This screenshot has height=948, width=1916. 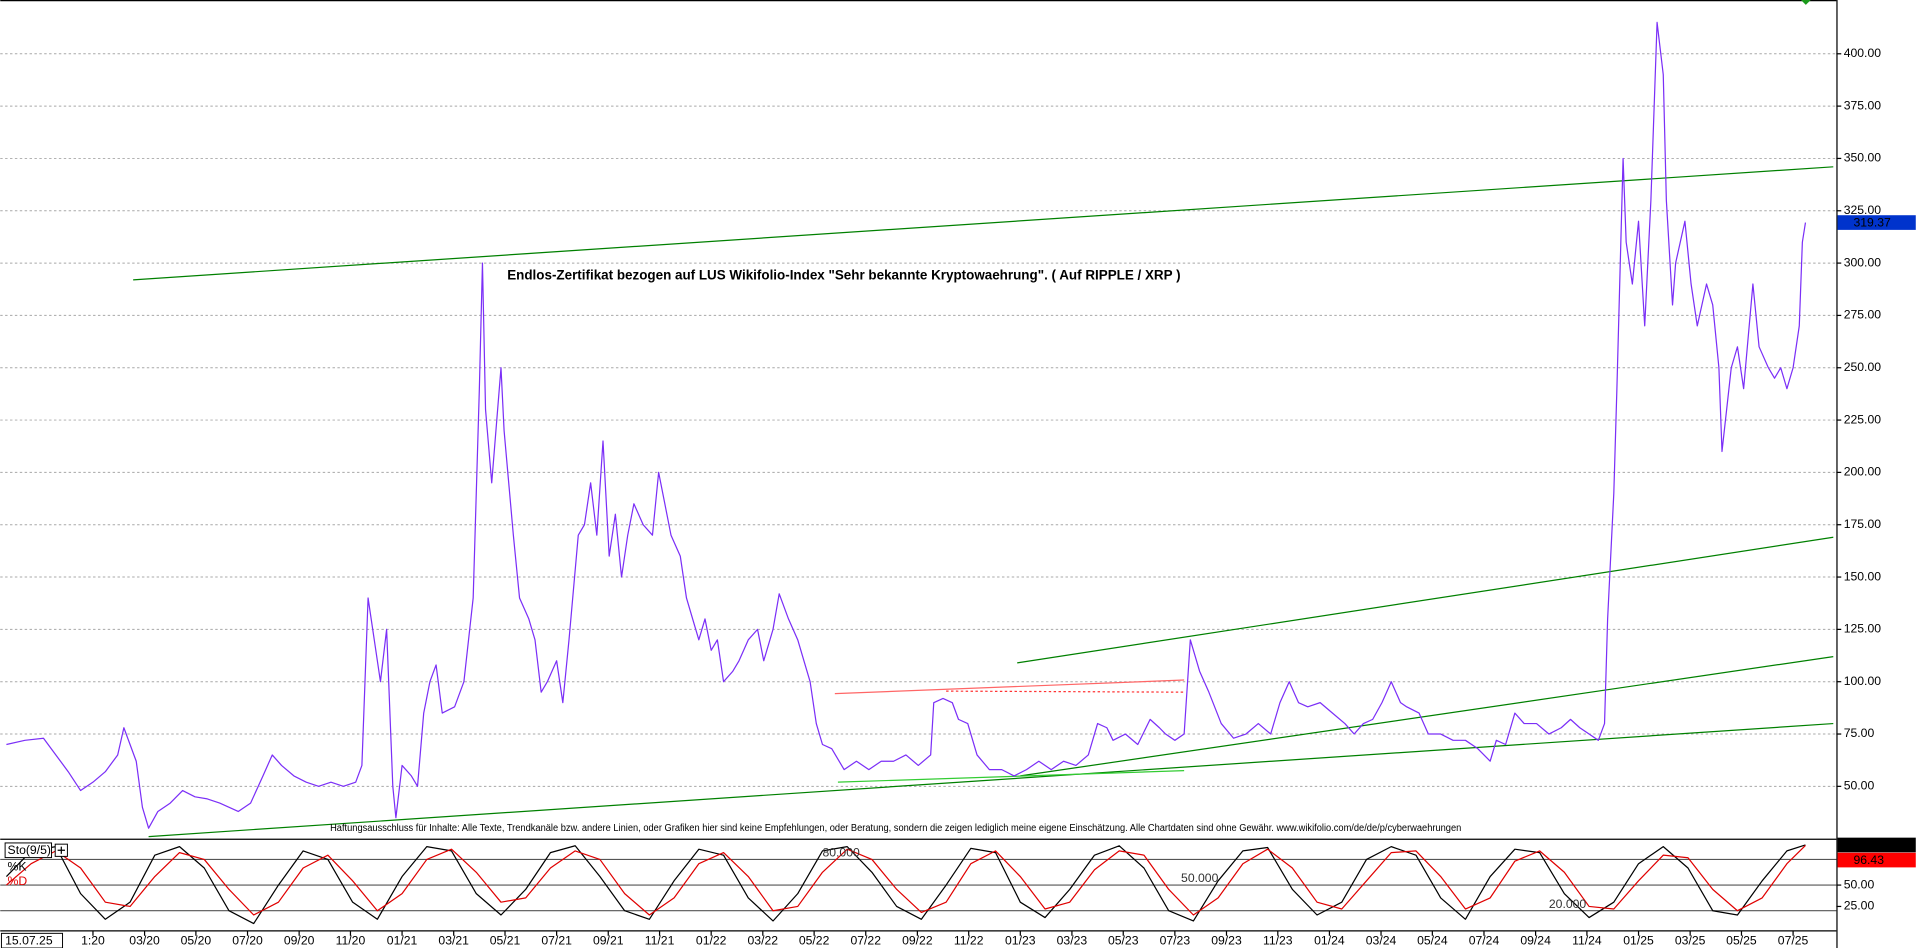 What do you see at coordinates (1072, 940) in the screenshot?
I see `x-tick-label: 03/23` at bounding box center [1072, 940].